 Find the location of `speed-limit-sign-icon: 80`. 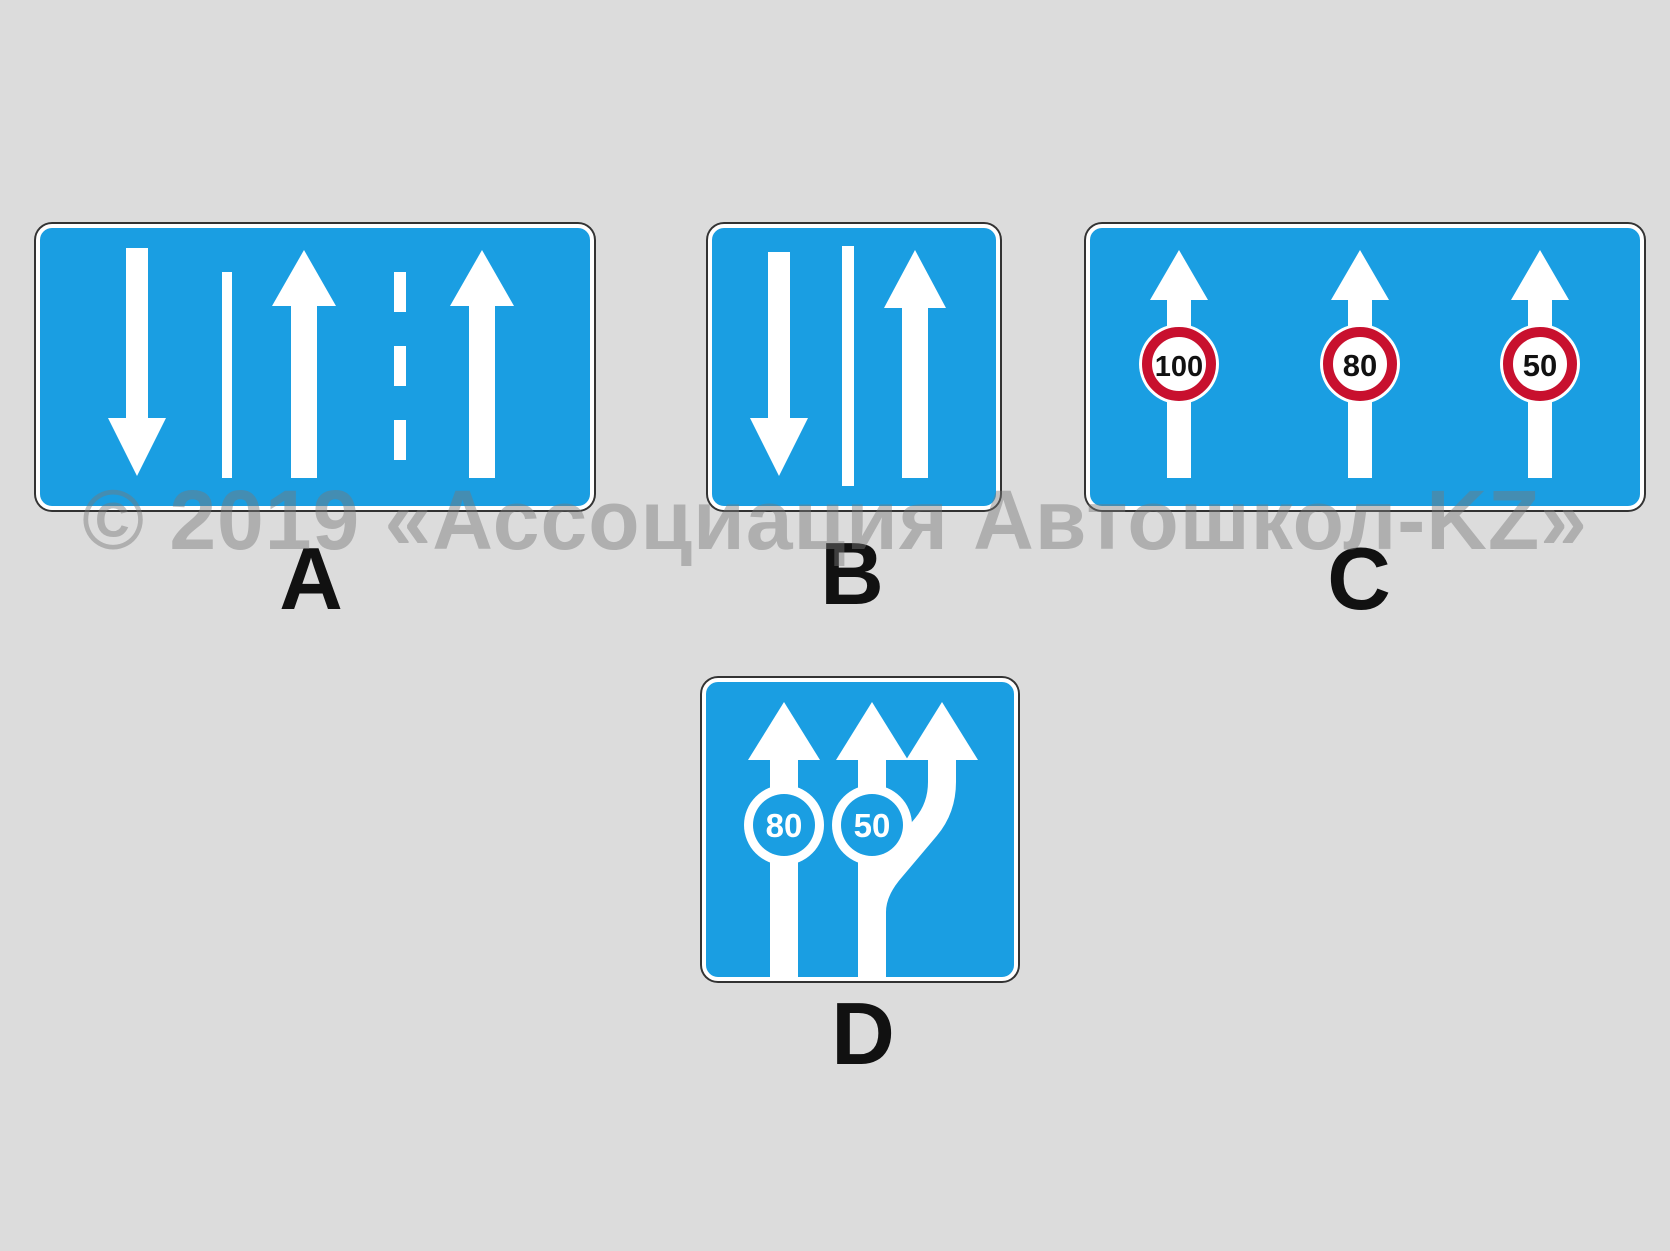

speed-limit-sign-icon: 80 is located at coordinates (1360, 364).